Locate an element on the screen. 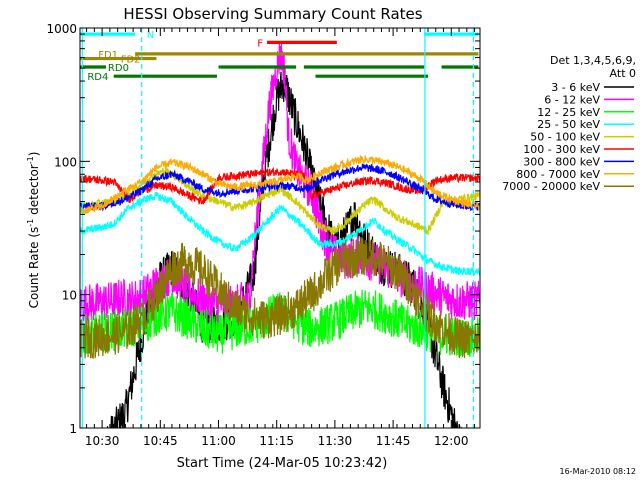  x-tick-label-6: 12:00 is located at coordinates (451, 441).